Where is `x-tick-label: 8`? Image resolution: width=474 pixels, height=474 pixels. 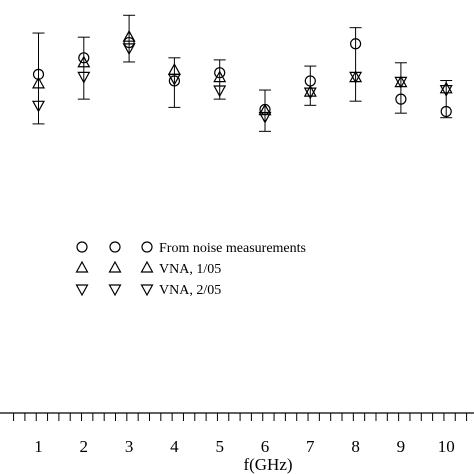 x-tick-label: 8 is located at coordinates (355, 446).